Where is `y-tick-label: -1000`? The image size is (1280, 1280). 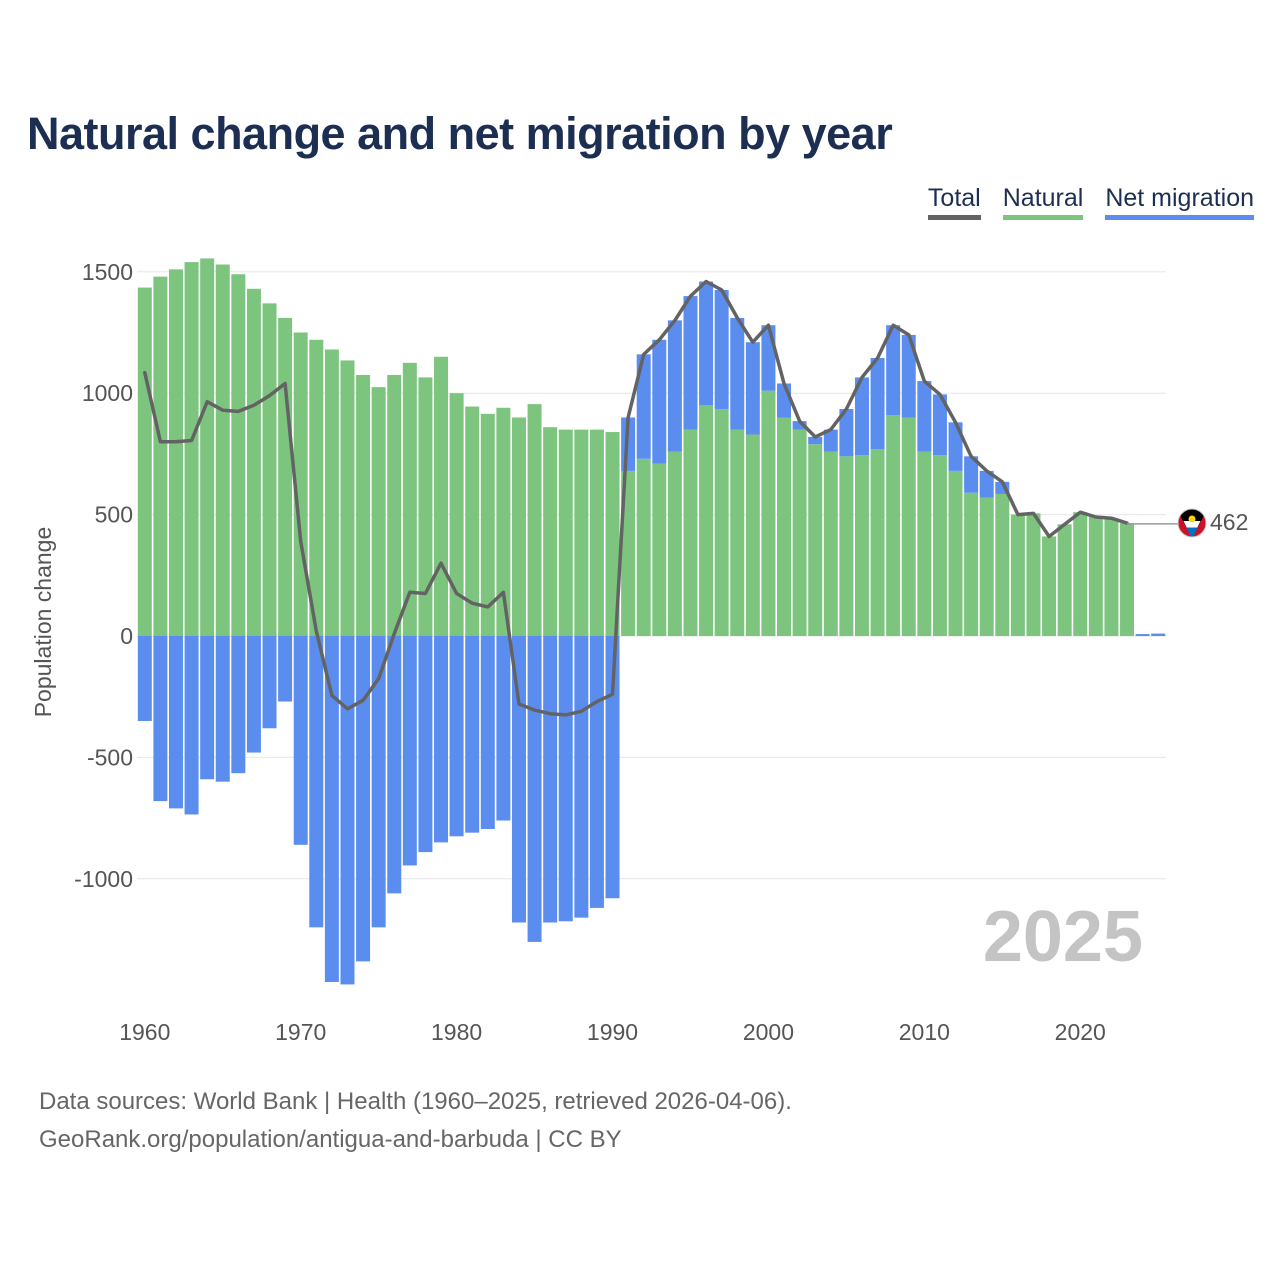
y-tick-label: -1000 is located at coordinates (103, 879).